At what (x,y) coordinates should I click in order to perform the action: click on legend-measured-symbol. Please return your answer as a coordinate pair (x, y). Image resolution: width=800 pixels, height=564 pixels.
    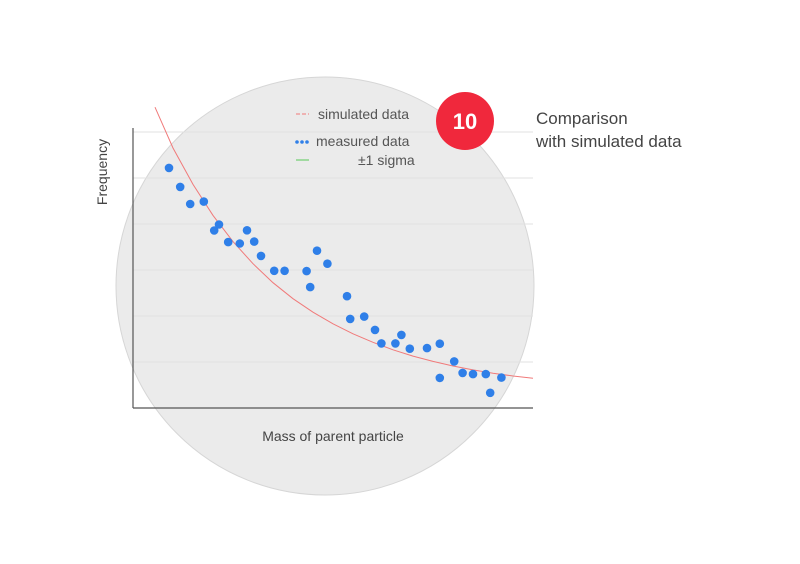
    Looking at the image, I should click on (302, 142).